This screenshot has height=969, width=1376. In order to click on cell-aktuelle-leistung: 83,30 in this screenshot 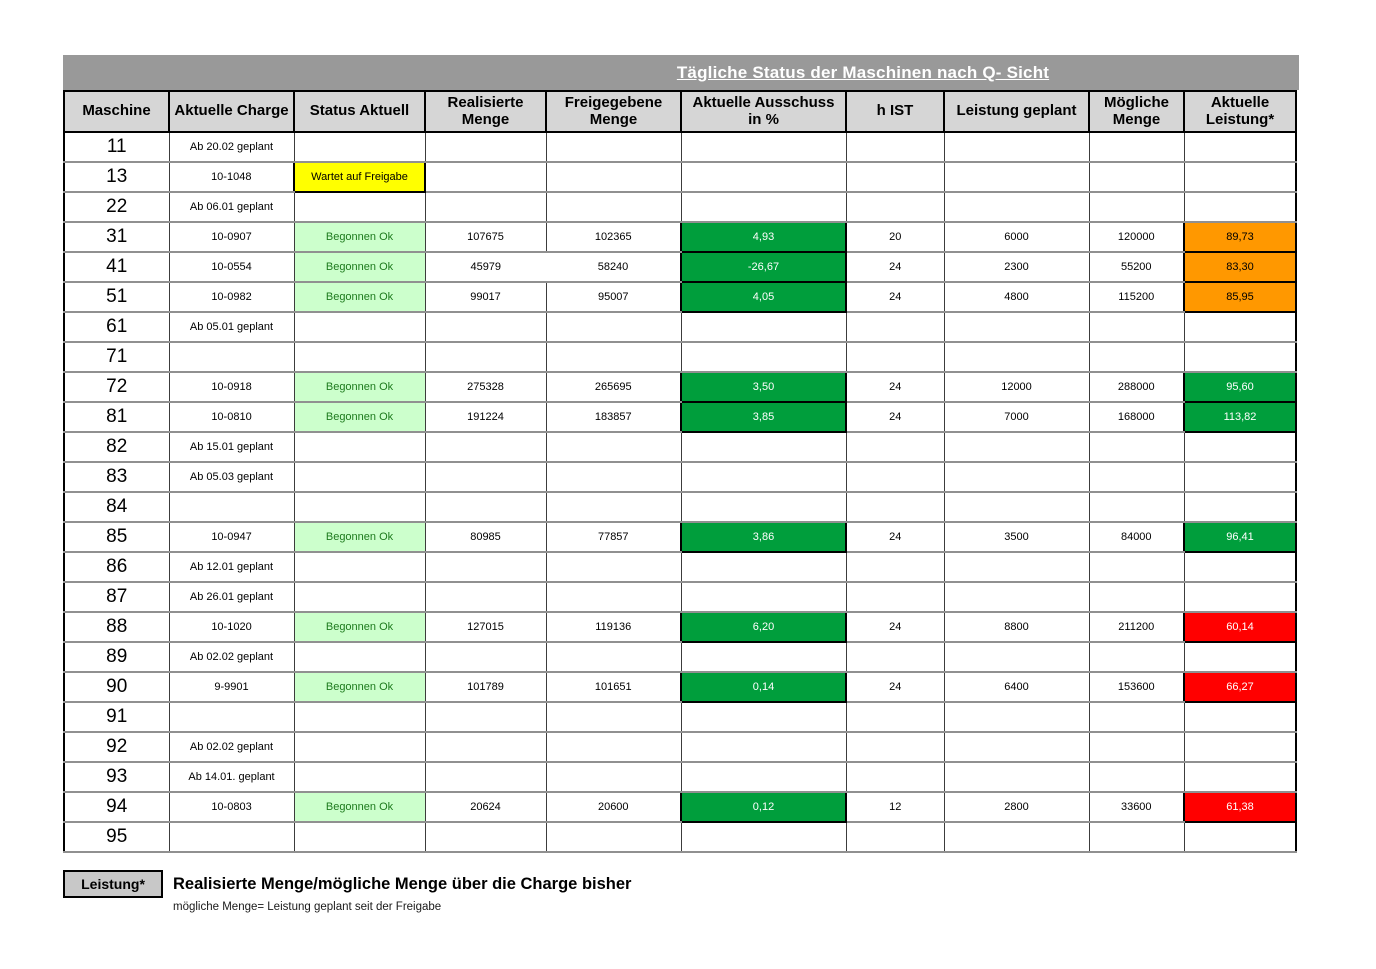, I will do `click(1240, 267)`.